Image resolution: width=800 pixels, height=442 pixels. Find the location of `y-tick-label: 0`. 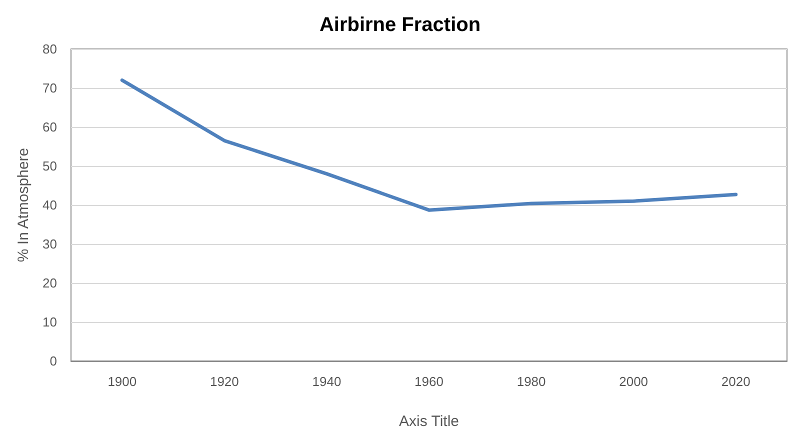

y-tick-label: 0 is located at coordinates (53, 361).